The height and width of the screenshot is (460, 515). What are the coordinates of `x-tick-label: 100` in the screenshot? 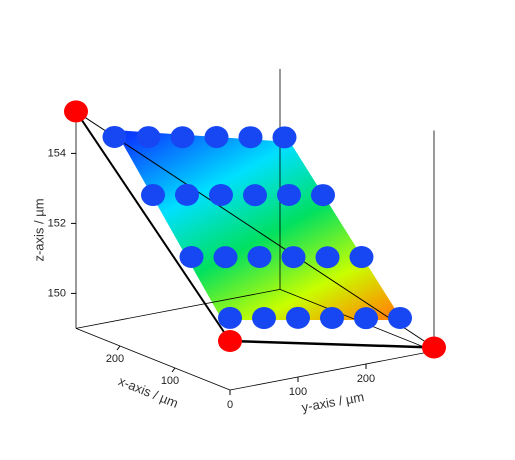 It's located at (170, 381).